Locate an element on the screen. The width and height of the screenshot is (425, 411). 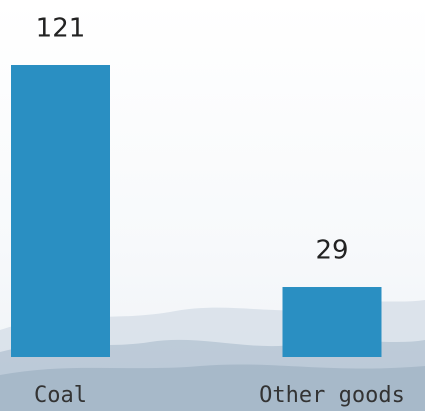
value-label: 121 is located at coordinates (61, 29).